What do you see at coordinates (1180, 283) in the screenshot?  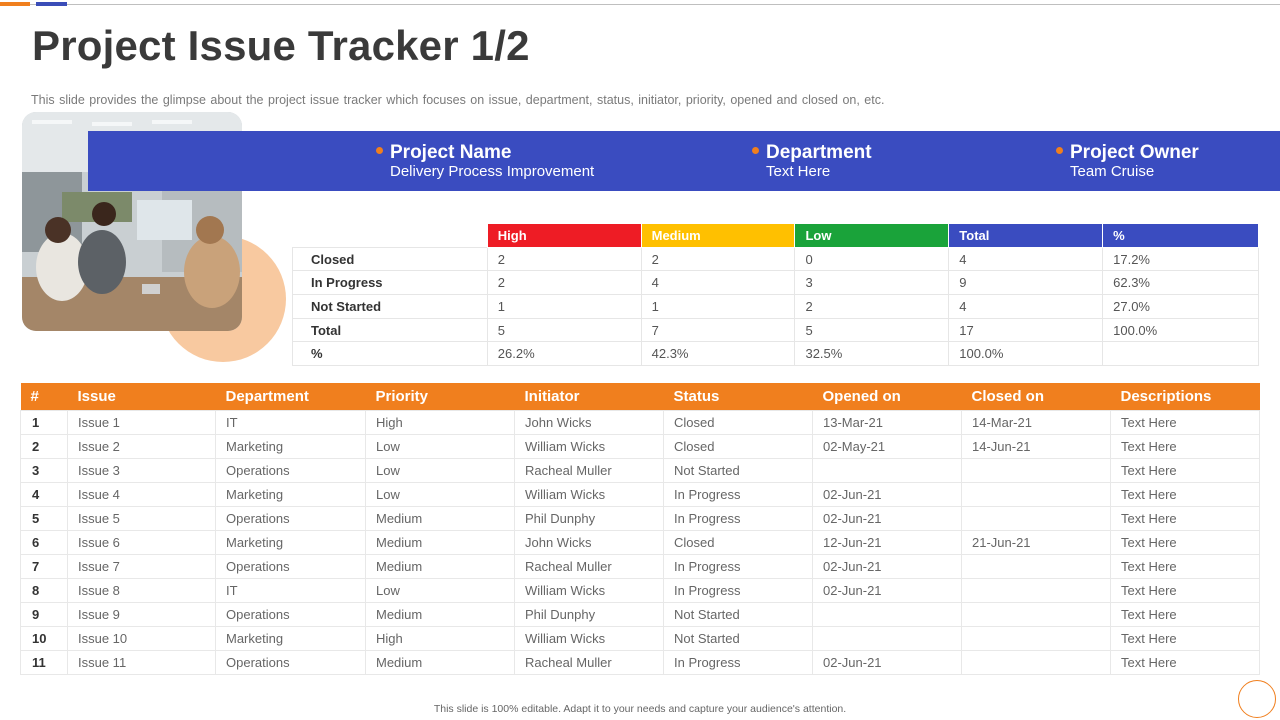 I see `summary-cell: 62.3%` at bounding box center [1180, 283].